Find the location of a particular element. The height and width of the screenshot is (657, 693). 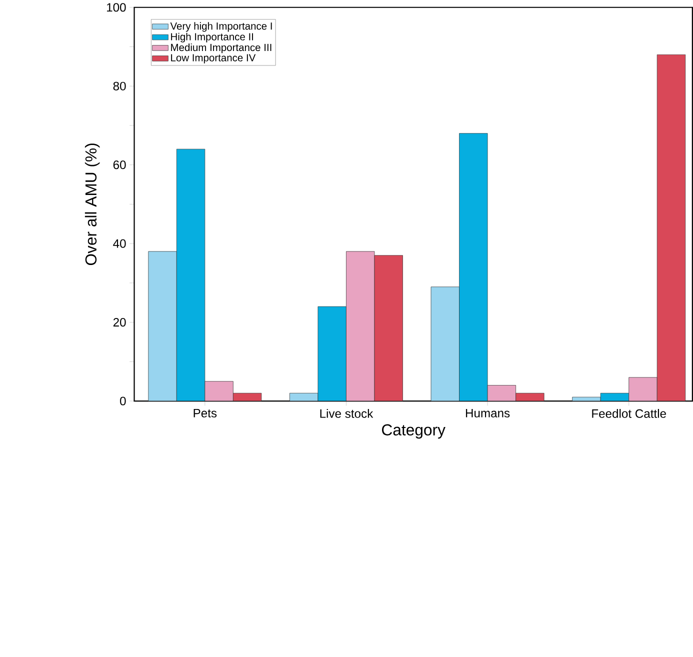

x-tick-label: Feedlot Cattle is located at coordinates (629, 413).